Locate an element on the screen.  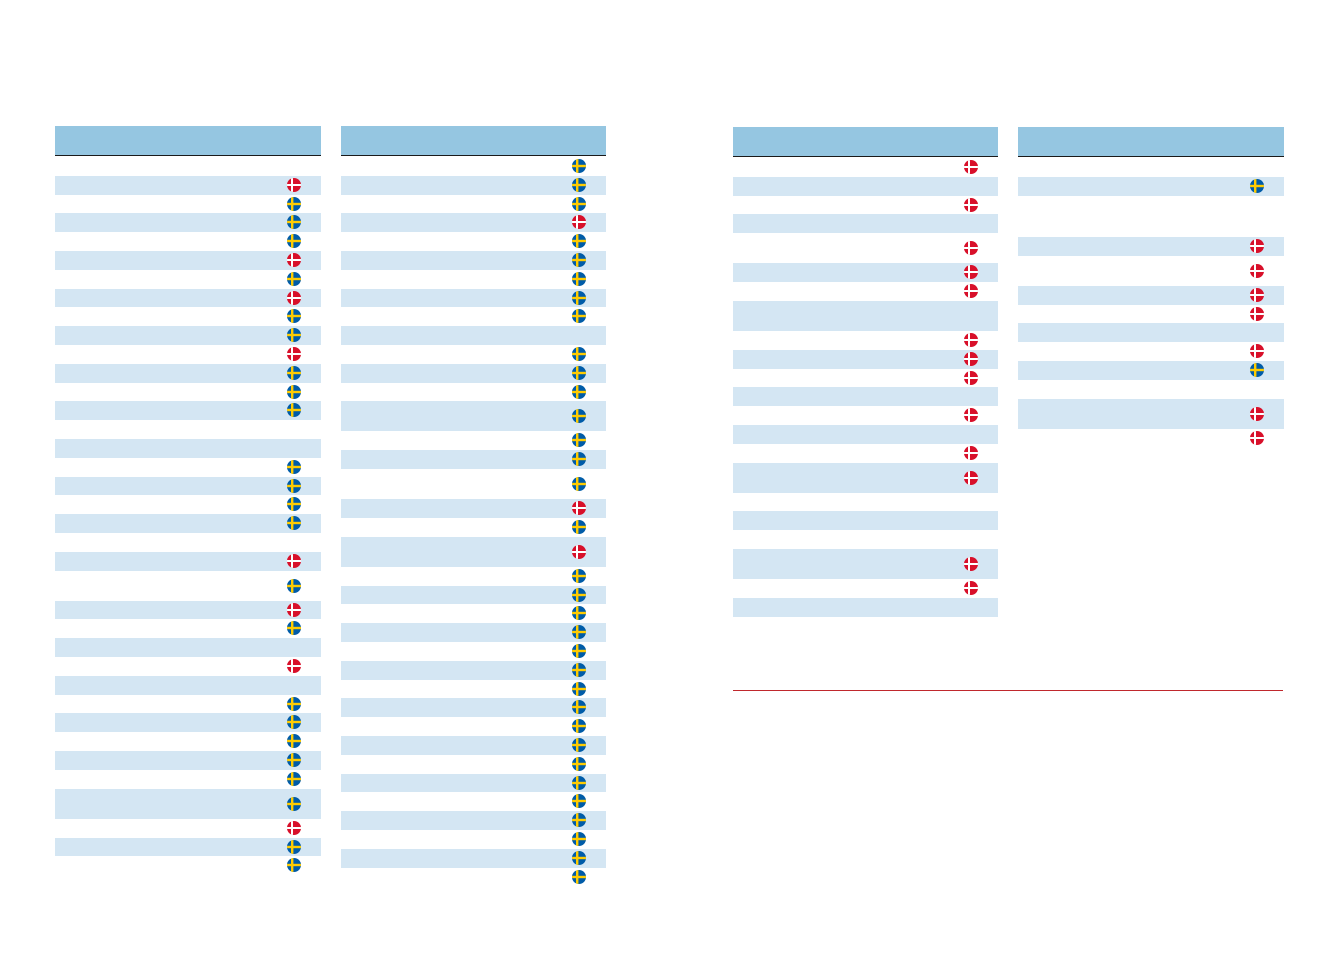
section-divider-line is located at coordinates (1008, 690).